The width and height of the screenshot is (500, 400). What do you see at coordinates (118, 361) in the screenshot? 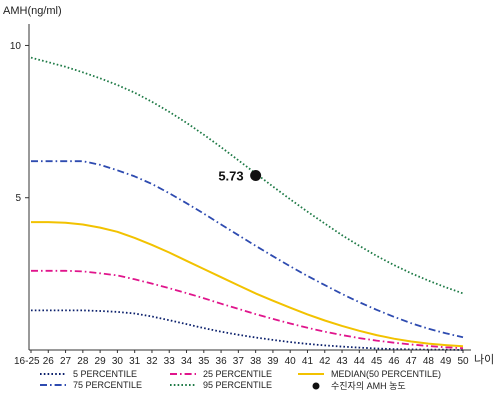
I see `x-tick-label: 30` at bounding box center [118, 361].